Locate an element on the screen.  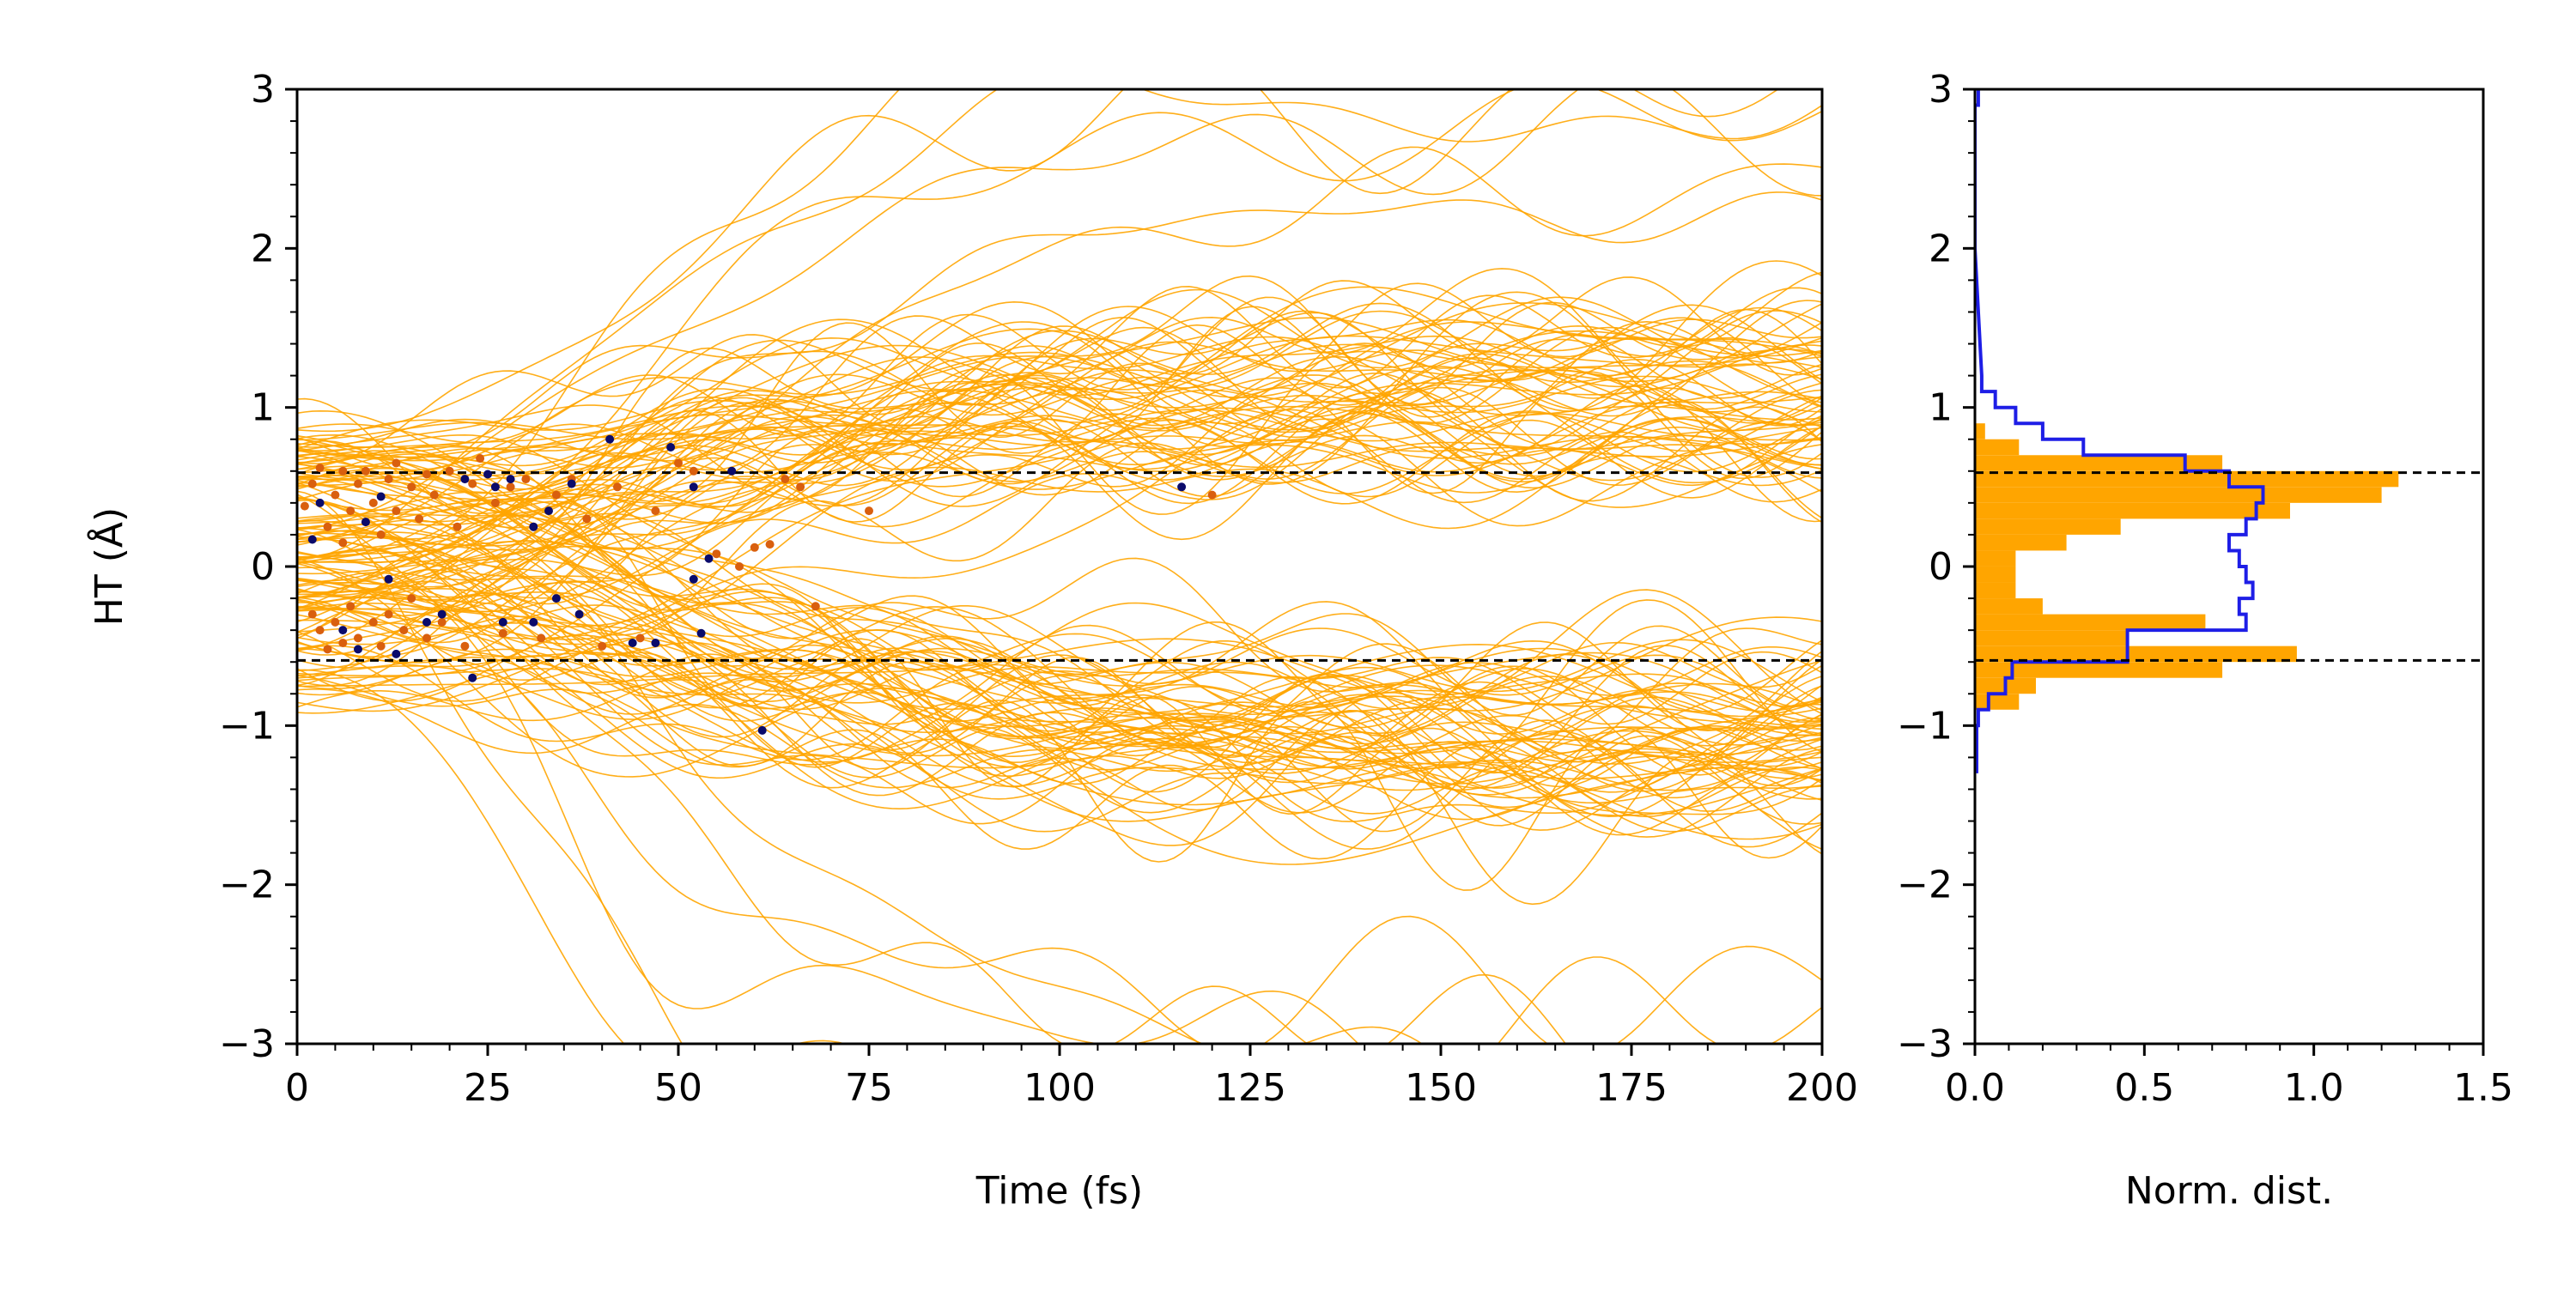
histogram-x-axis: 0.0 0.5 1.0 1.5 is located at coordinates (2229, 1077).